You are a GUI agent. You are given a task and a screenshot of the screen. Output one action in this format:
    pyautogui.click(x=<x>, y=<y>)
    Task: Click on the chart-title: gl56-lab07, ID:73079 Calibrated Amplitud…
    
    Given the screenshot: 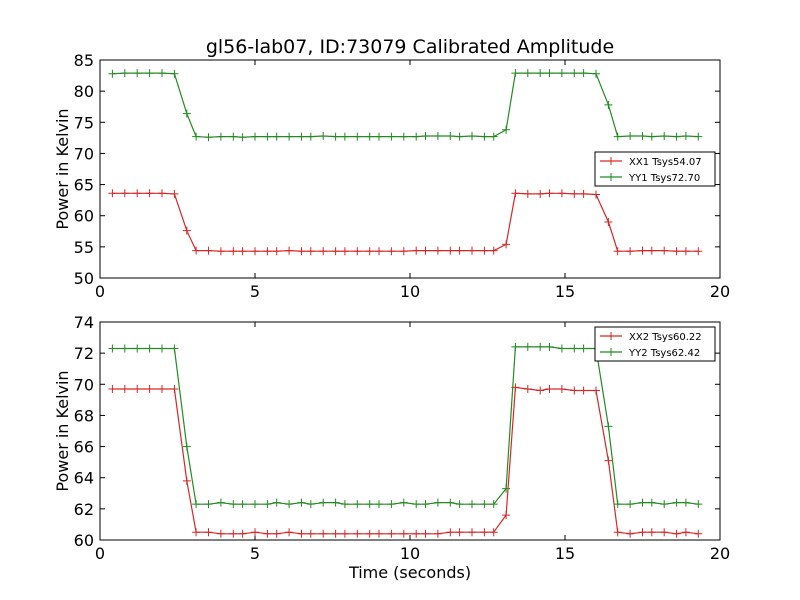 What is the action you would take?
    pyautogui.click(x=410, y=47)
    